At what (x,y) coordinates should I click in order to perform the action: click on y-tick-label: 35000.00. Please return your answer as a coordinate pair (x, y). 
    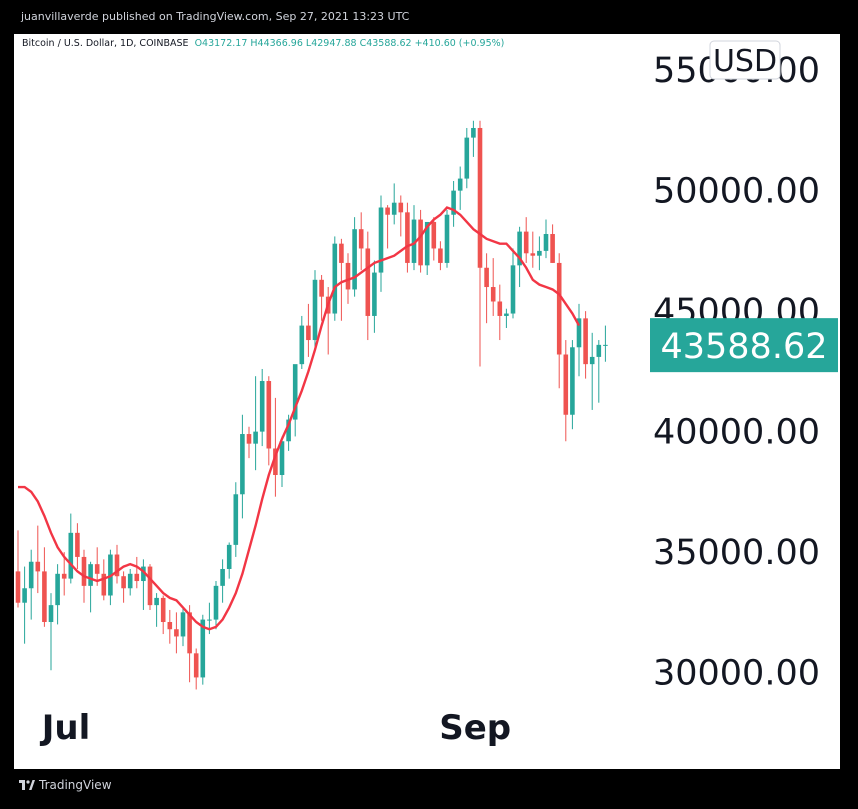
    Looking at the image, I should click on (736, 553).